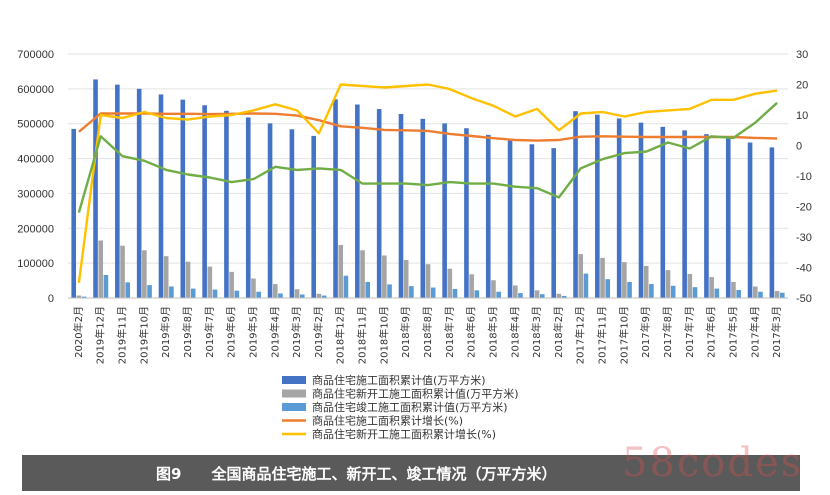 Image resolution: width=830 pixels, height=495 pixels. What do you see at coordinates (100, 335) in the screenshot?
I see `x-tick-label: 2019年12月` at bounding box center [100, 335].